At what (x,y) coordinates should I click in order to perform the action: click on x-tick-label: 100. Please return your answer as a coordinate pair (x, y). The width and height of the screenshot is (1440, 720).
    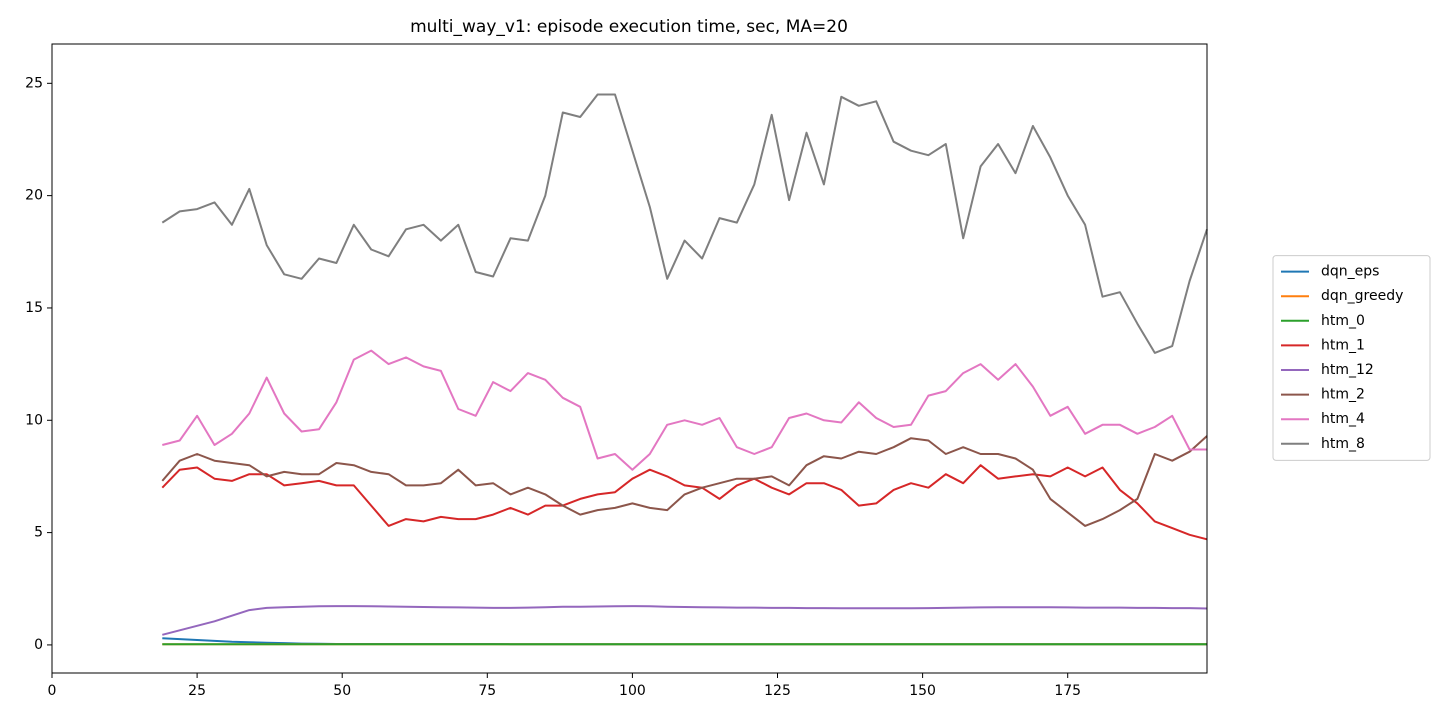
    Looking at the image, I should click on (632, 691).